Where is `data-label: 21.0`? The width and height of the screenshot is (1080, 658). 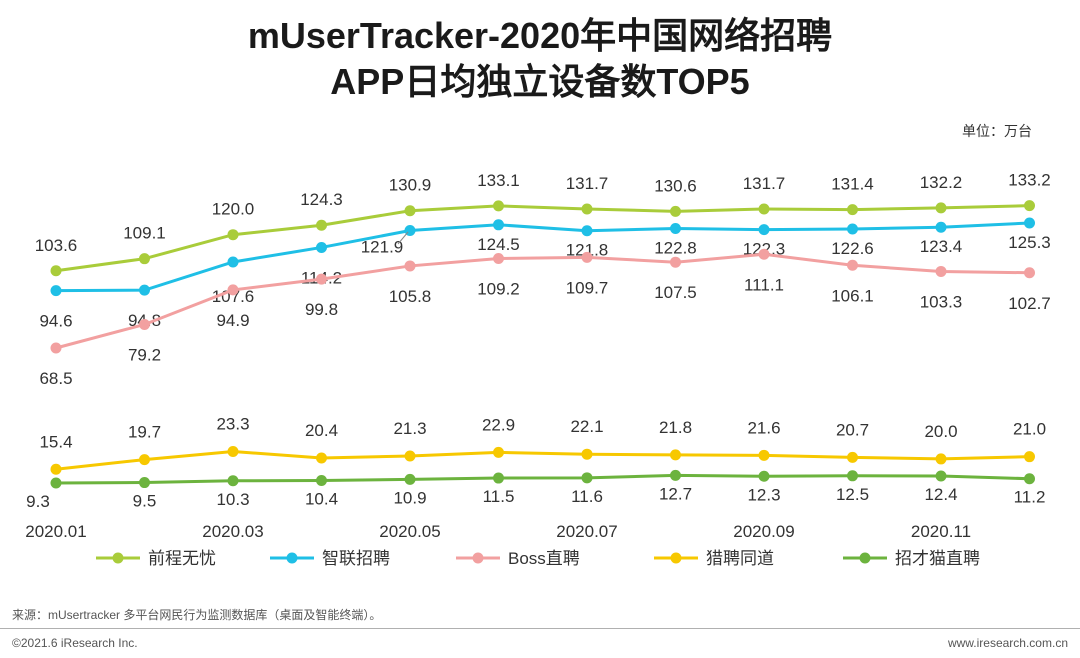 data-label: 21.0 is located at coordinates (1029, 429).